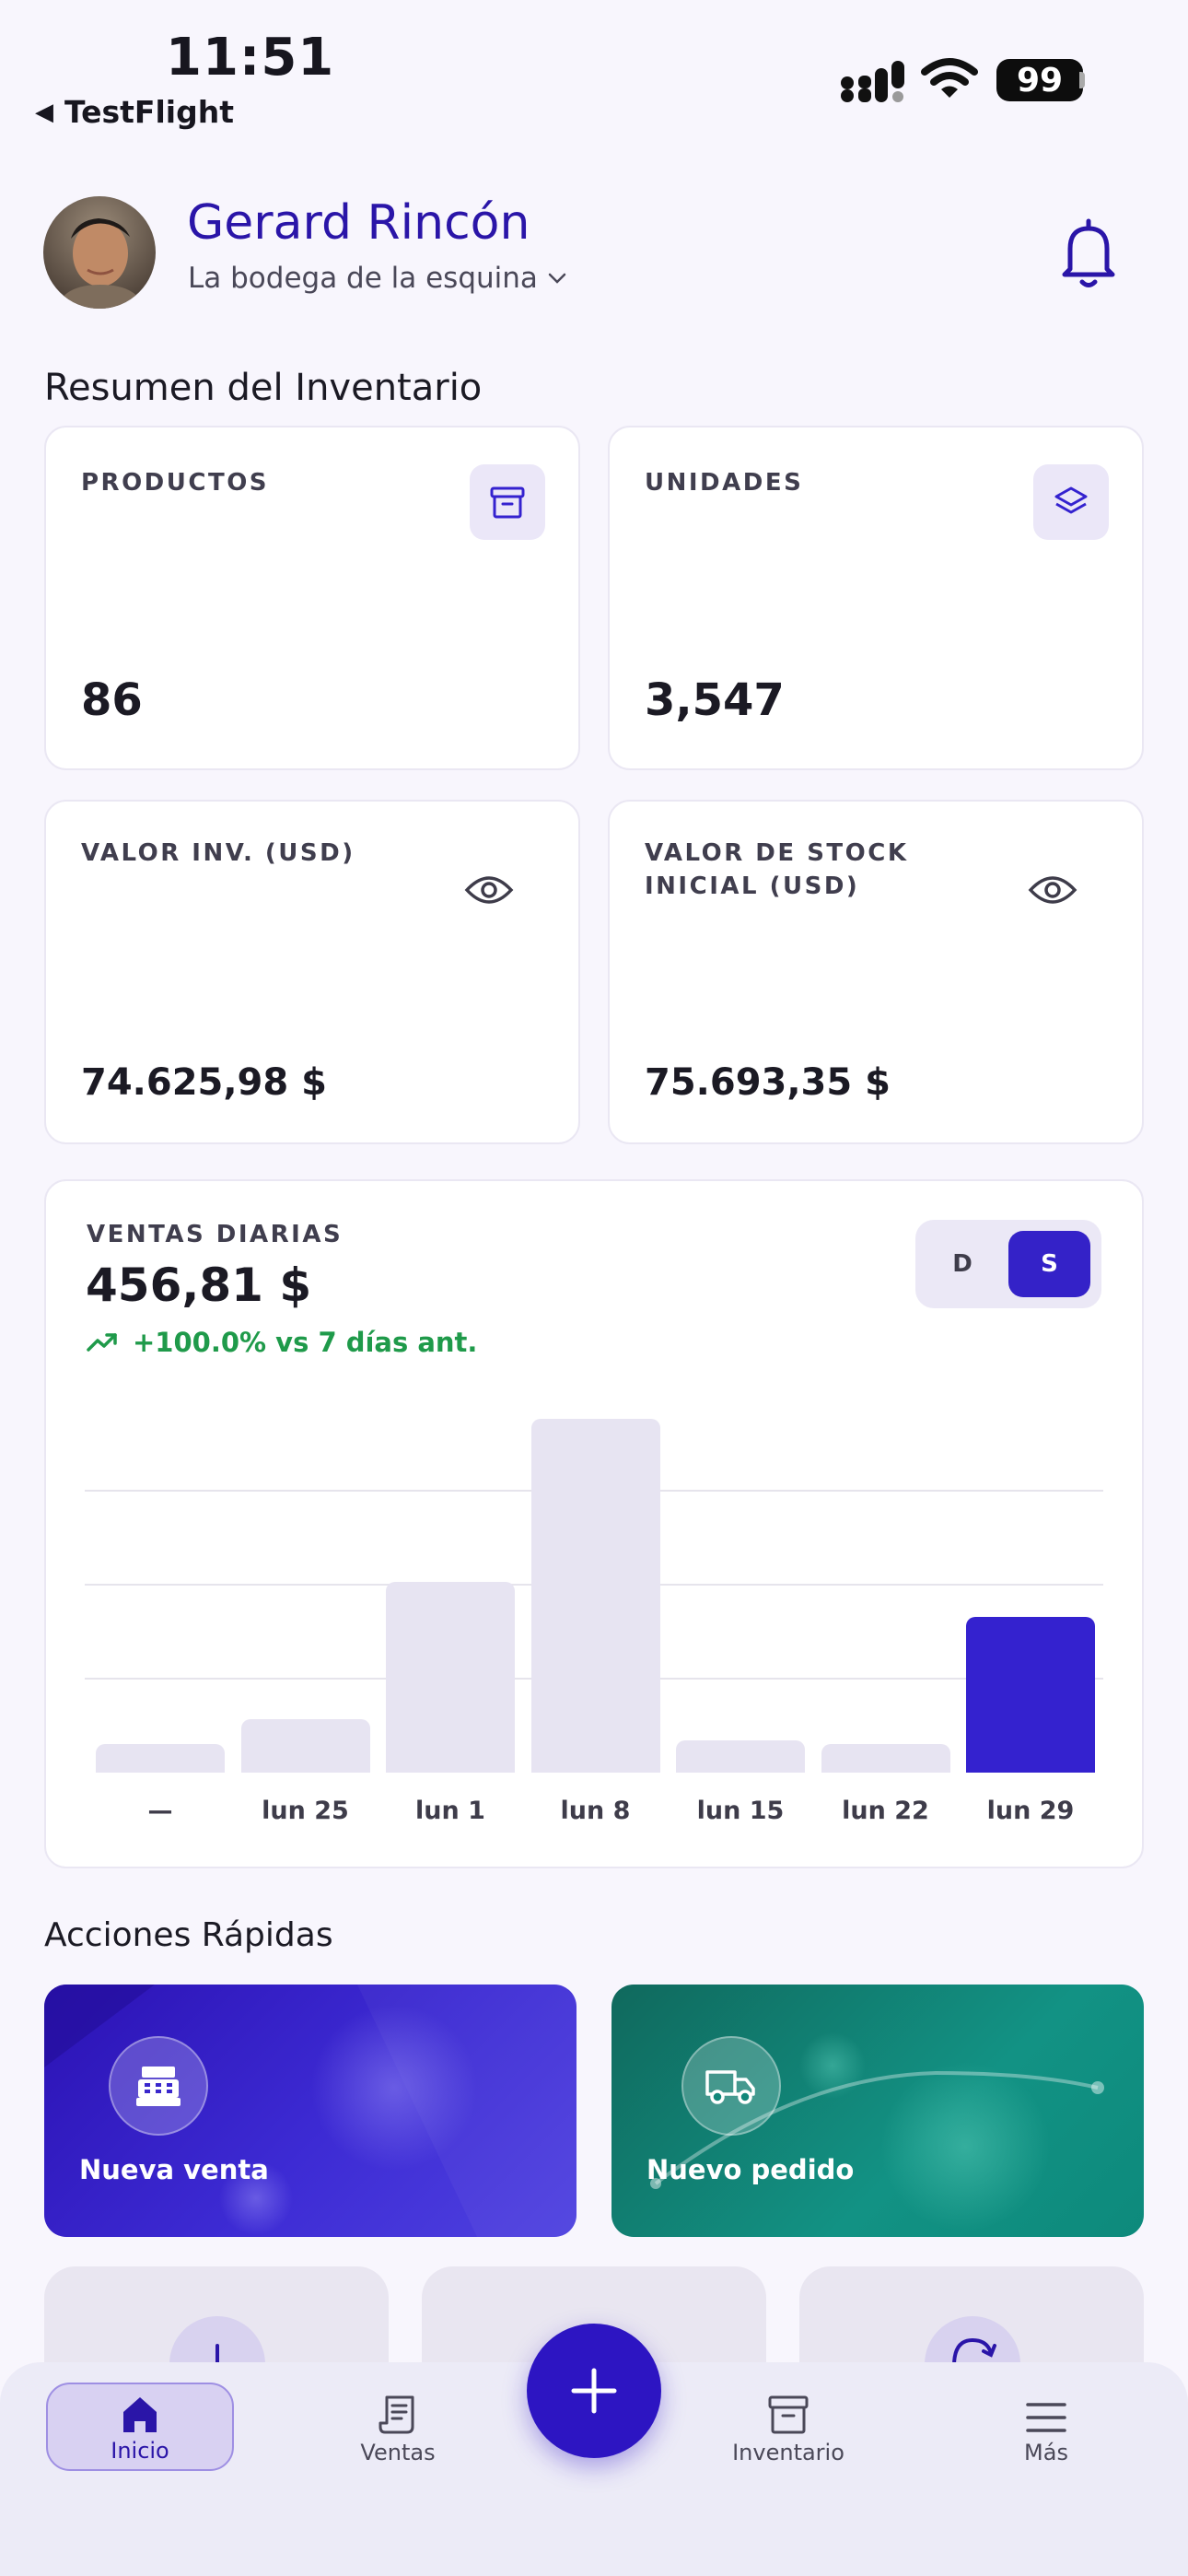 The width and height of the screenshot is (1188, 2576). Describe the element at coordinates (160, 1811) in the screenshot. I see `x-axis-label: —` at that location.